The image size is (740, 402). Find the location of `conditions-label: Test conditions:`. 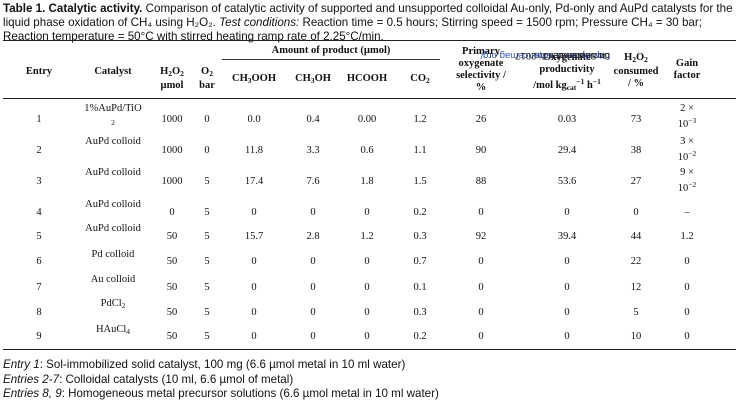

conditions-label: Test conditions: is located at coordinates (259, 22).